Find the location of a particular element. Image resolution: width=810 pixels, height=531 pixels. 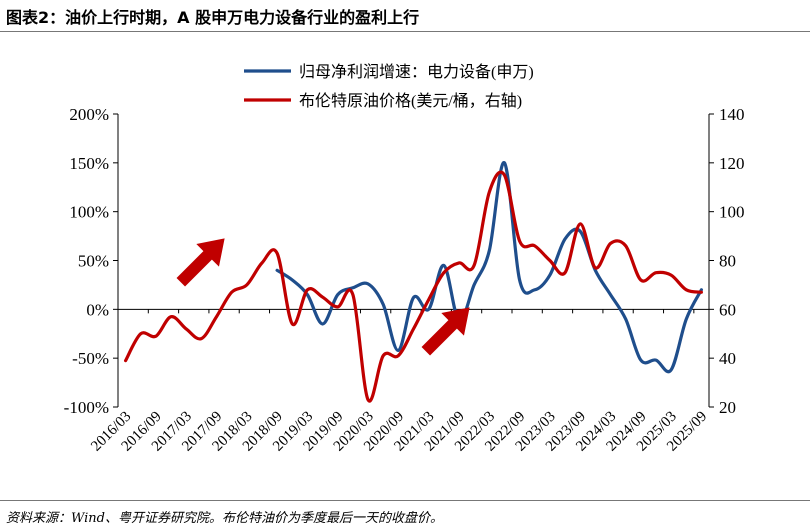

annotation-arrows is located at coordinates (323, 297).